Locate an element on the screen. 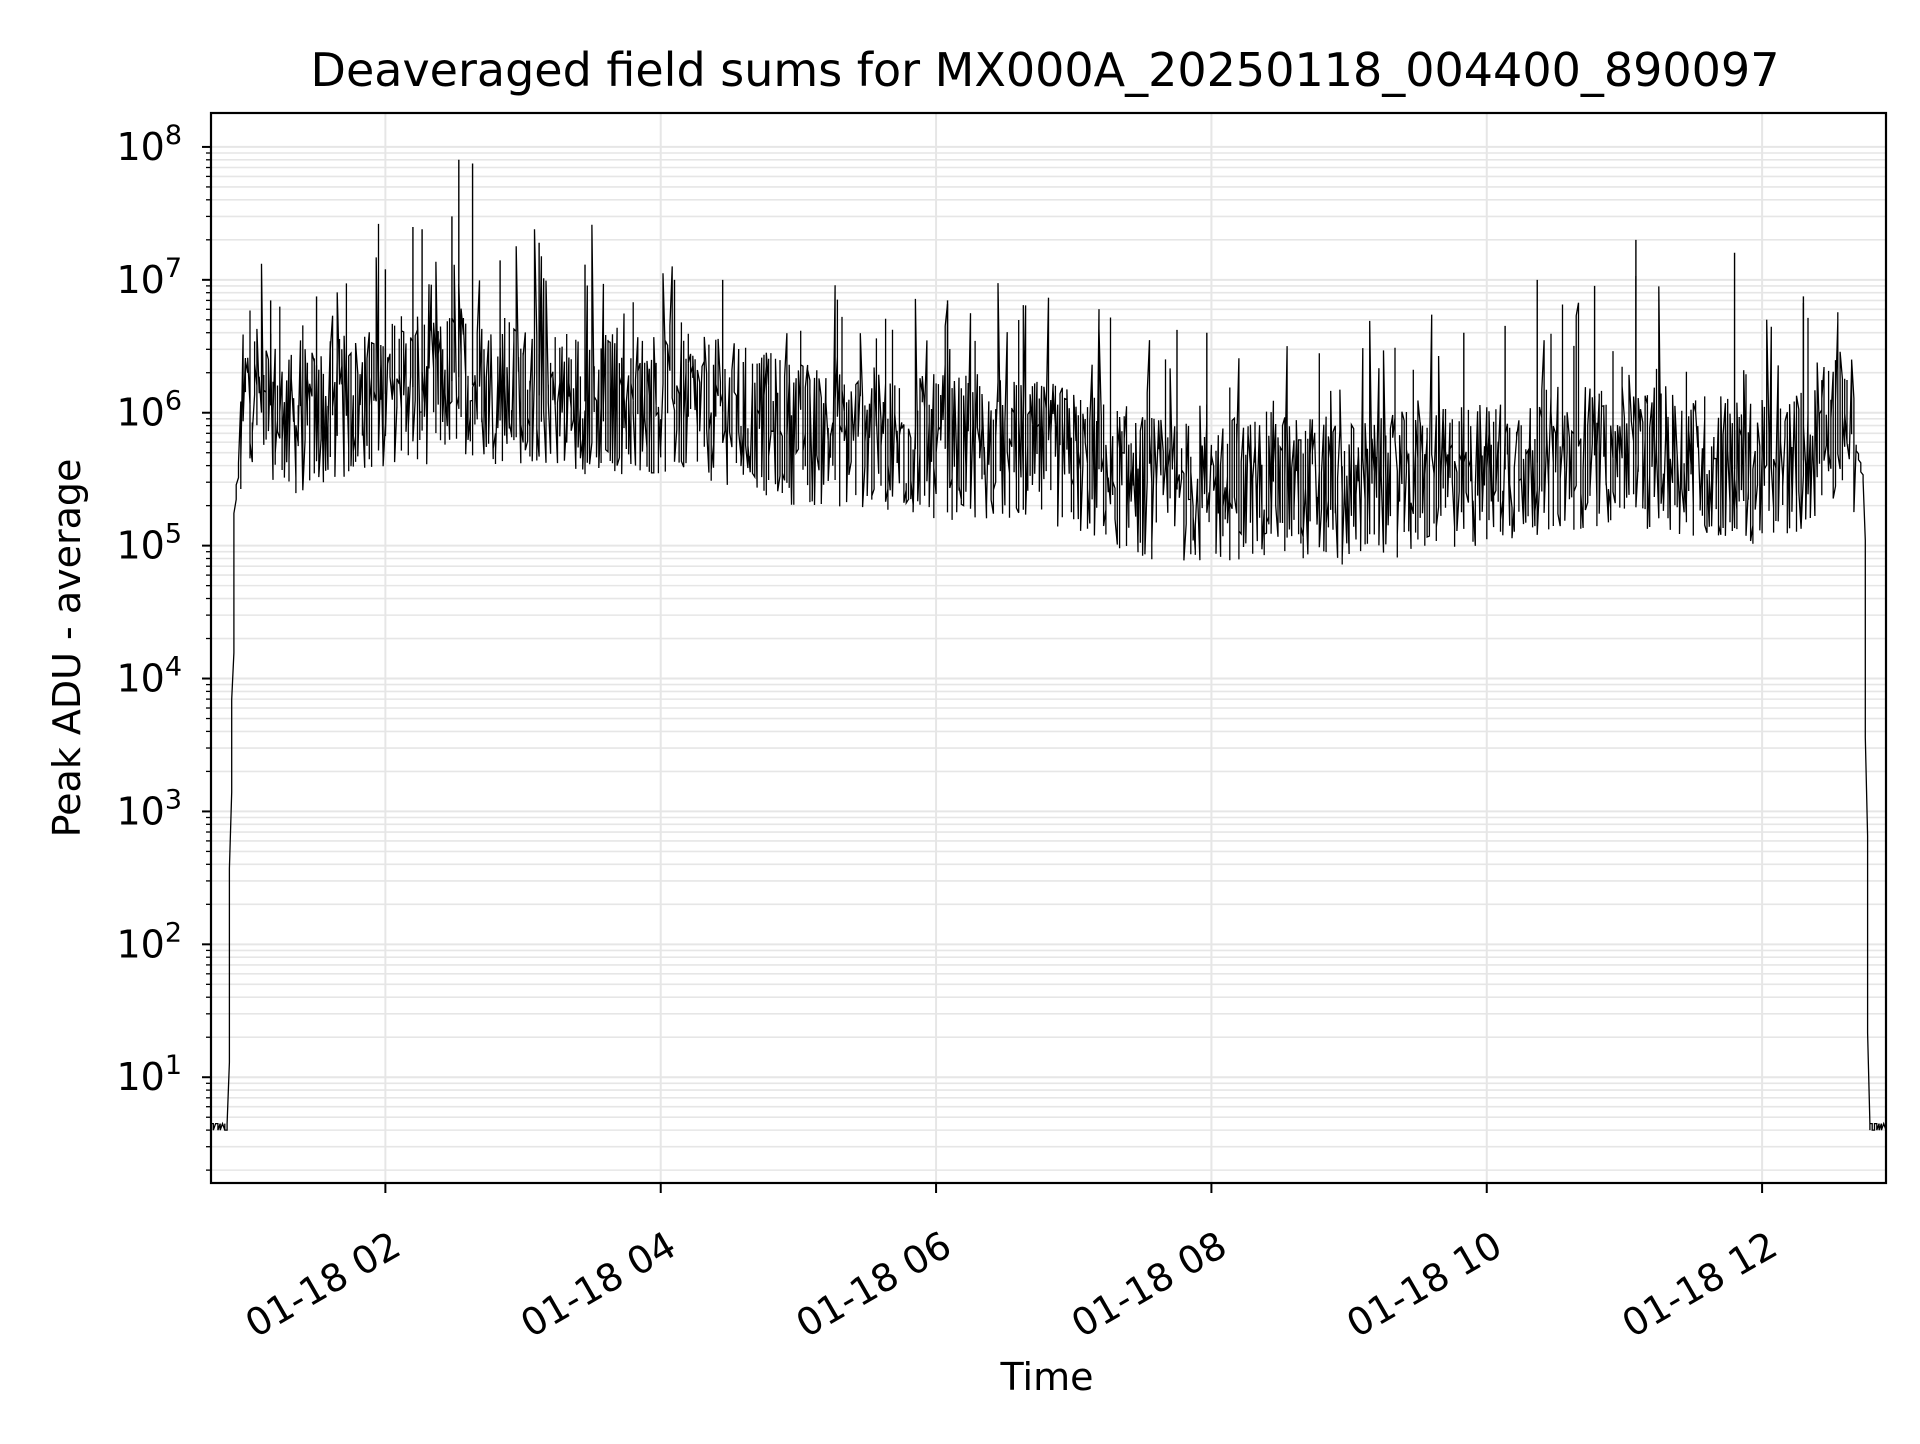  x-axis-label: Time is located at coordinates (1047, 1377).